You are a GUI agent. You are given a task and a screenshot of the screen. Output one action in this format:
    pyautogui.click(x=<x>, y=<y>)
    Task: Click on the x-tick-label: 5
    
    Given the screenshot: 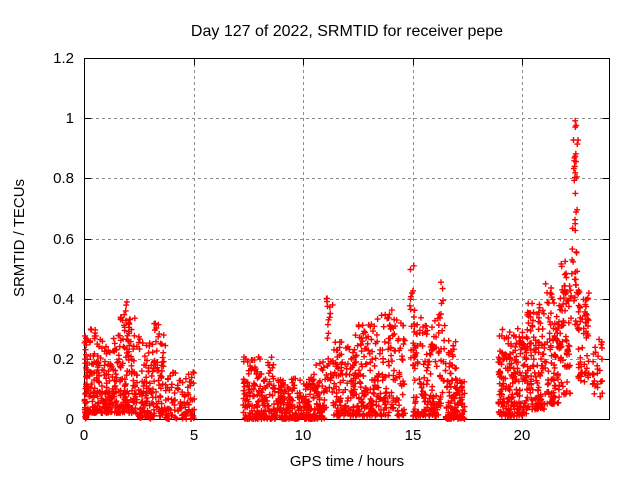 What is the action you would take?
    pyautogui.click(x=194, y=435)
    